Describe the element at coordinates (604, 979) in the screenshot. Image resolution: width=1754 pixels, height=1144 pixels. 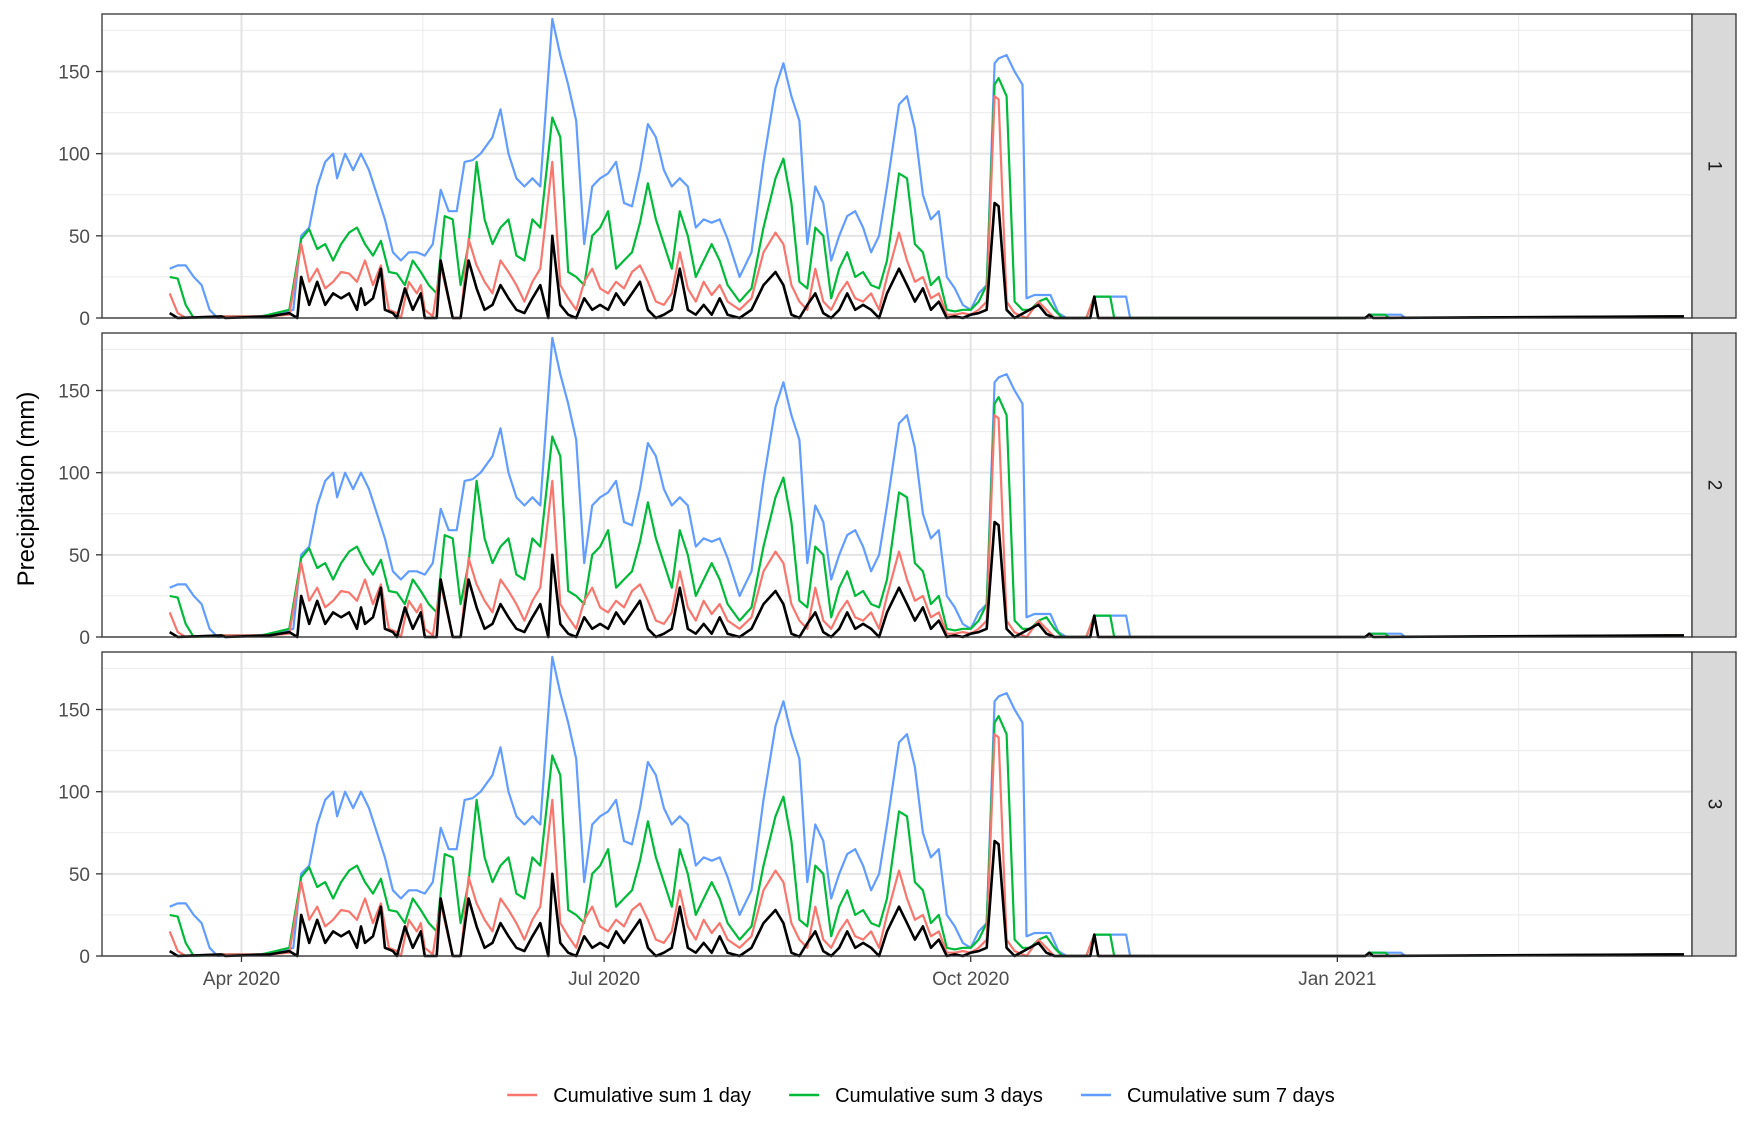
I see `x-tick-label: Jul 2020` at that location.